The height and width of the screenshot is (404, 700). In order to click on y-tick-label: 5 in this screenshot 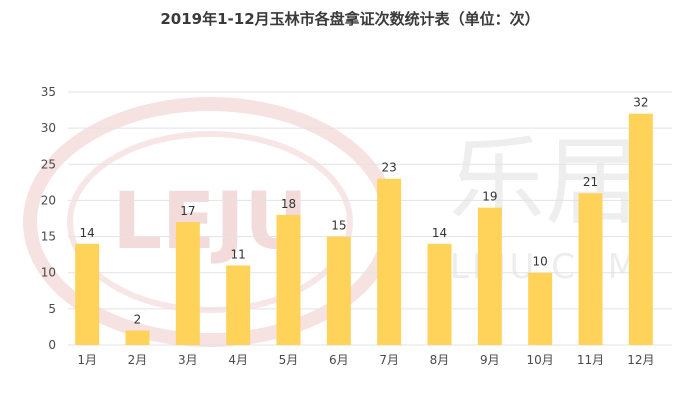, I will do `click(52, 309)`.